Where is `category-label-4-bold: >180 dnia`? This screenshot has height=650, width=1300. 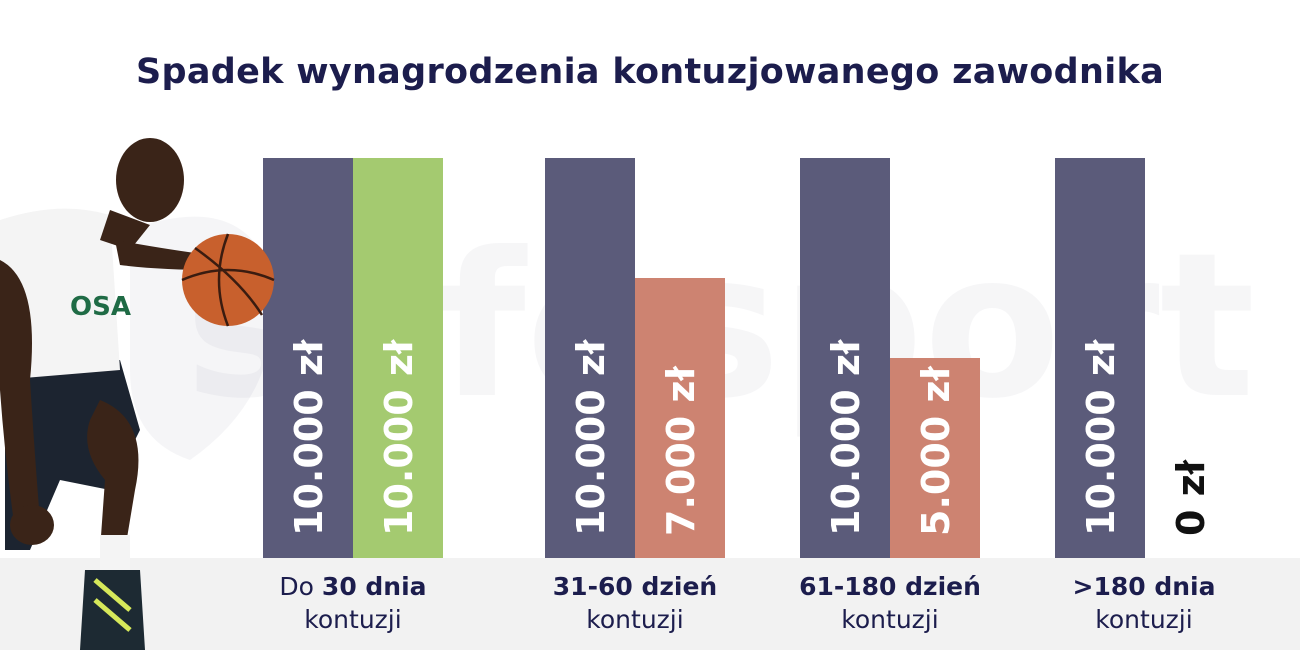
category-label-4-bold: >180 dnia is located at coordinates (1144, 586).